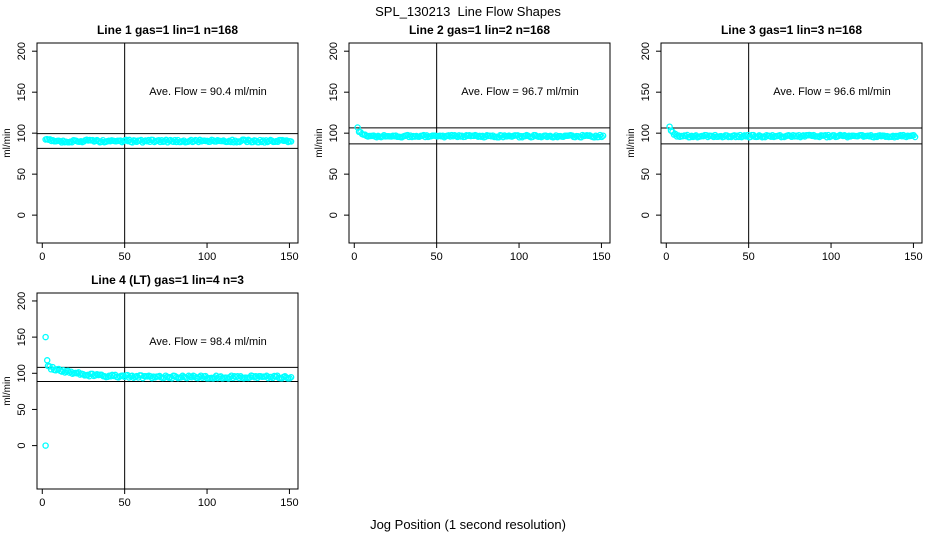 The height and width of the screenshot is (540, 936). What do you see at coordinates (207, 92) in the screenshot?
I see `ave-flow-annotation: Ave. Flow = 90.4 ml/min` at bounding box center [207, 92].